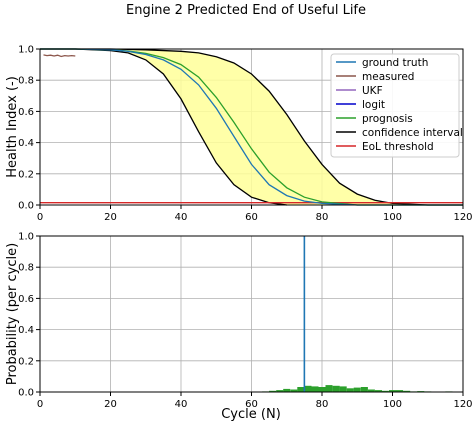 Image resolution: width=474 pixels, height=424 pixels. What do you see at coordinates (251, 404) in the screenshot?
I see `bottom-x-tick-label: 60` at bounding box center [251, 404].